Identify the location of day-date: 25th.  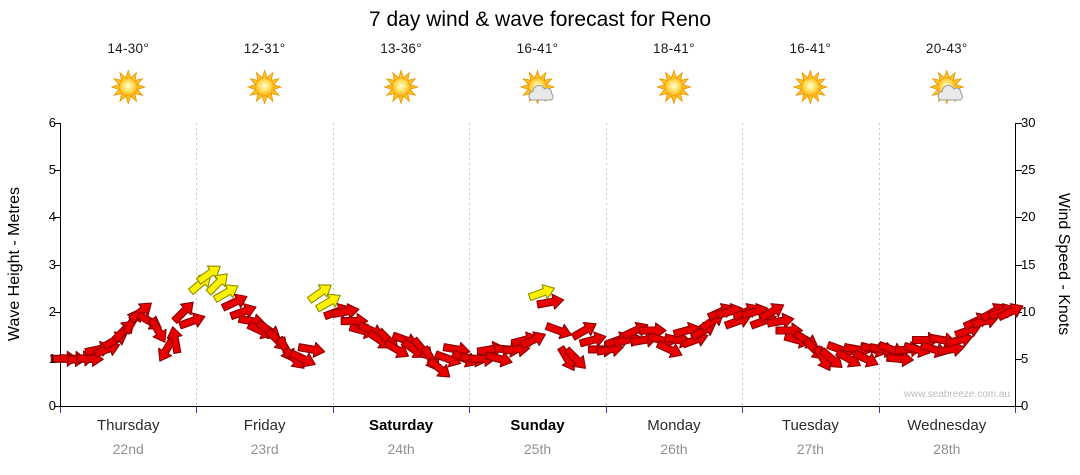
(537, 449).